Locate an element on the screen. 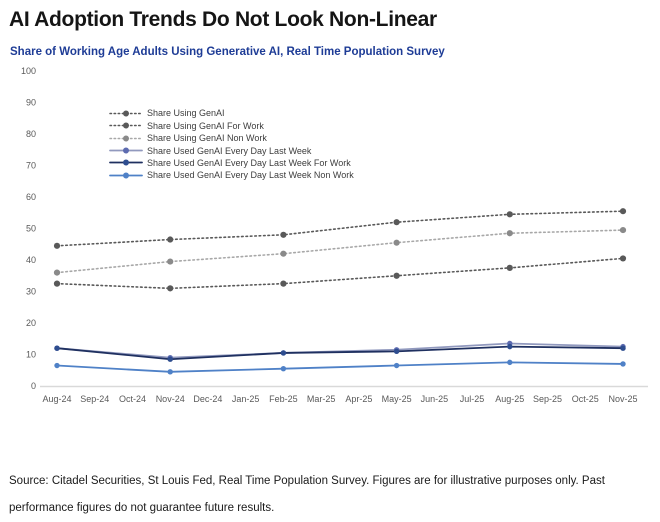 The height and width of the screenshot is (522, 660). x-axis-tick-label: Jun-25 is located at coordinates (435, 399).